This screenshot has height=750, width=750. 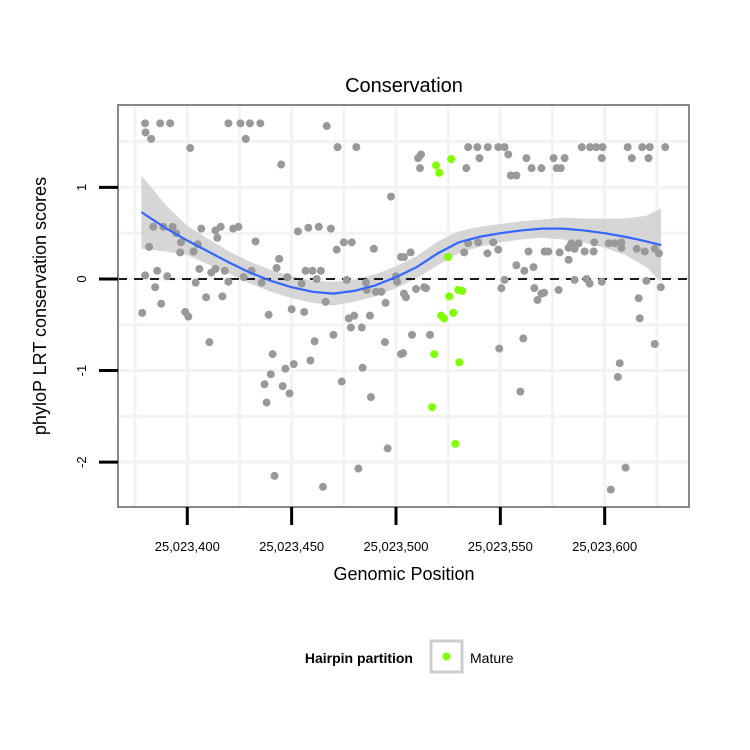 I want to click on legend-key, so click(x=446, y=656).